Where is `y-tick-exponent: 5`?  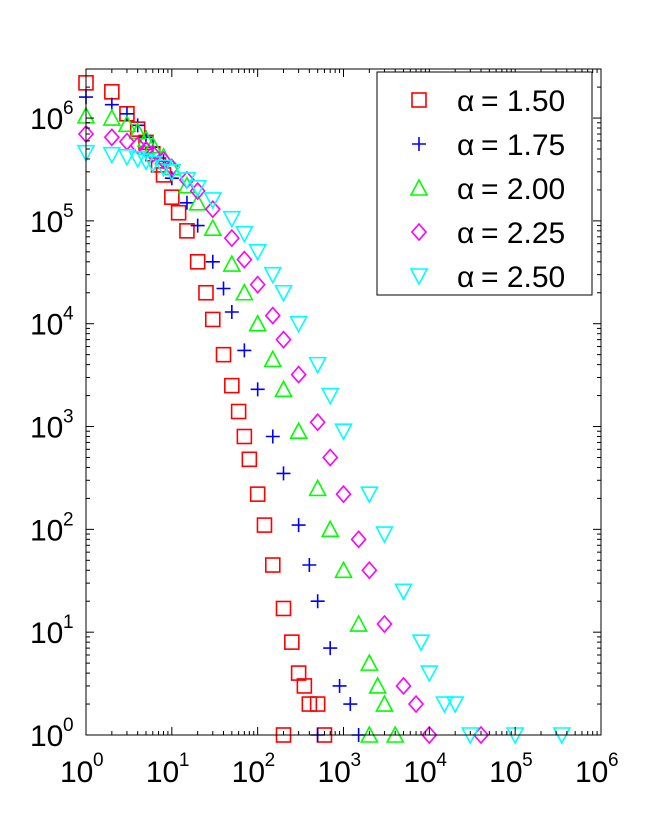
y-tick-exponent: 5 is located at coordinates (68, 211).